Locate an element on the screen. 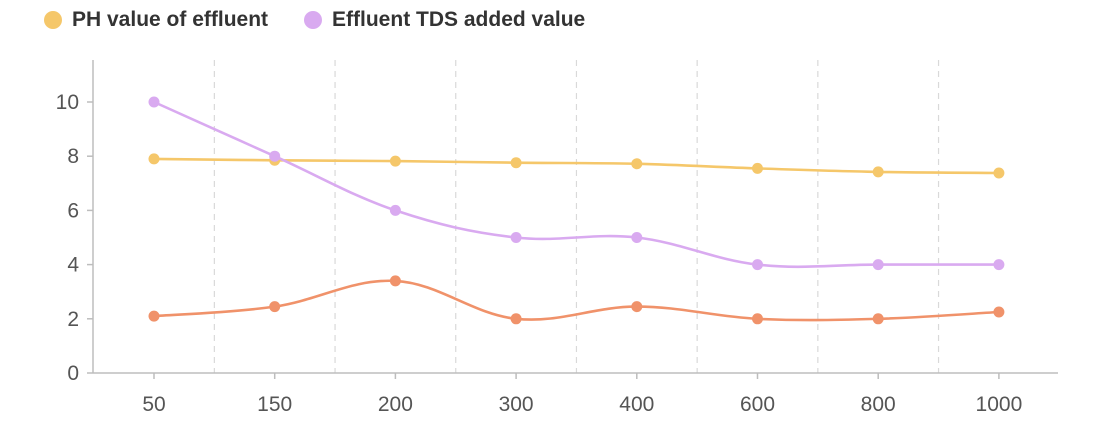 This screenshot has width=1100, height=437. x-tick-label: 300 is located at coordinates (516, 404).